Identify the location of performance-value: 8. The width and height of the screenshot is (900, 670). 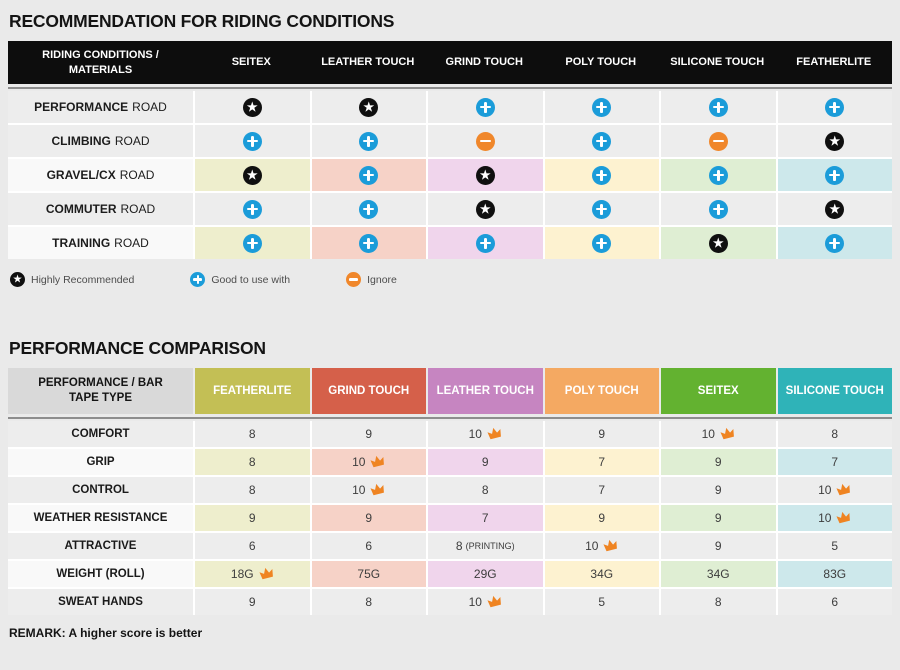
(718, 602).